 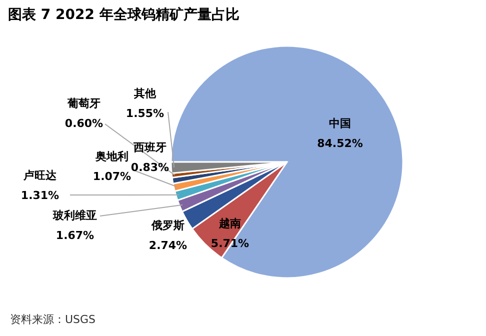 What do you see at coordinates (74, 215) in the screenshot?
I see `slice-label: 玻利维亚` at bounding box center [74, 215].